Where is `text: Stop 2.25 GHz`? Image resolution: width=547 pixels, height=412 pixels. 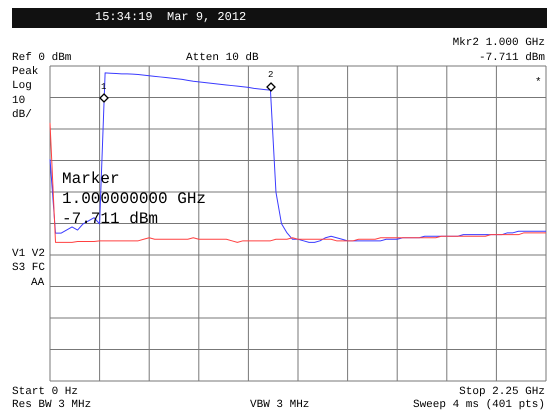 text: Stop 2.25 GHz is located at coordinates (502, 392).